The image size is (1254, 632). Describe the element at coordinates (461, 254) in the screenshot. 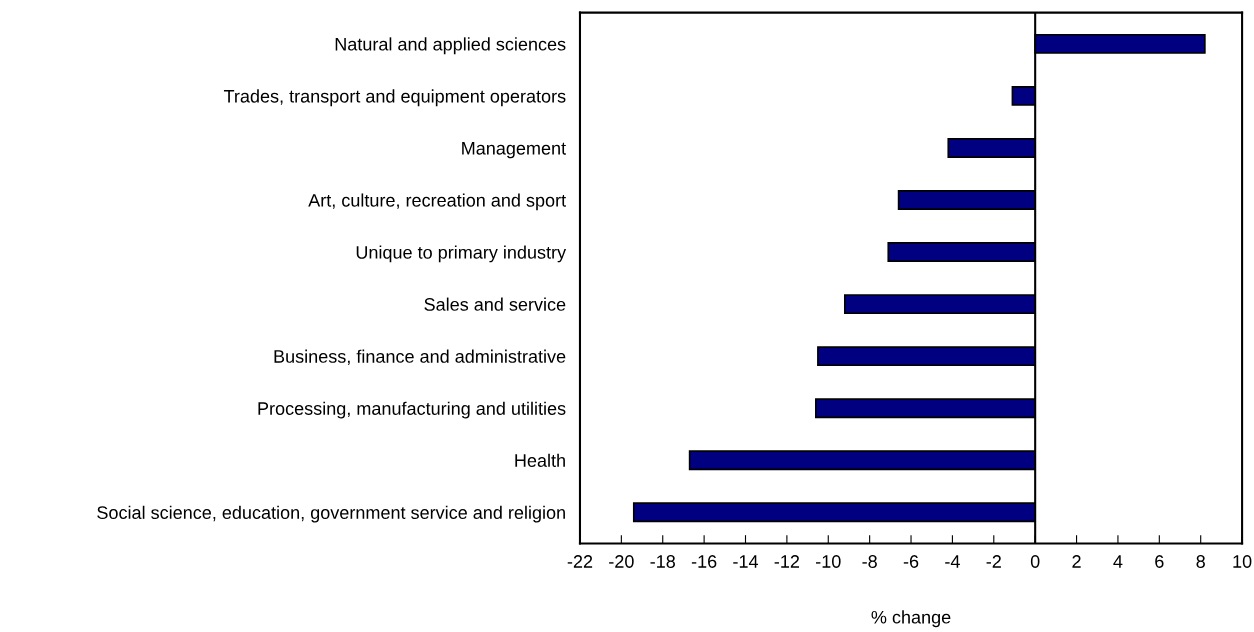

I see `y-tick-label: Unique to primary industry` at that location.